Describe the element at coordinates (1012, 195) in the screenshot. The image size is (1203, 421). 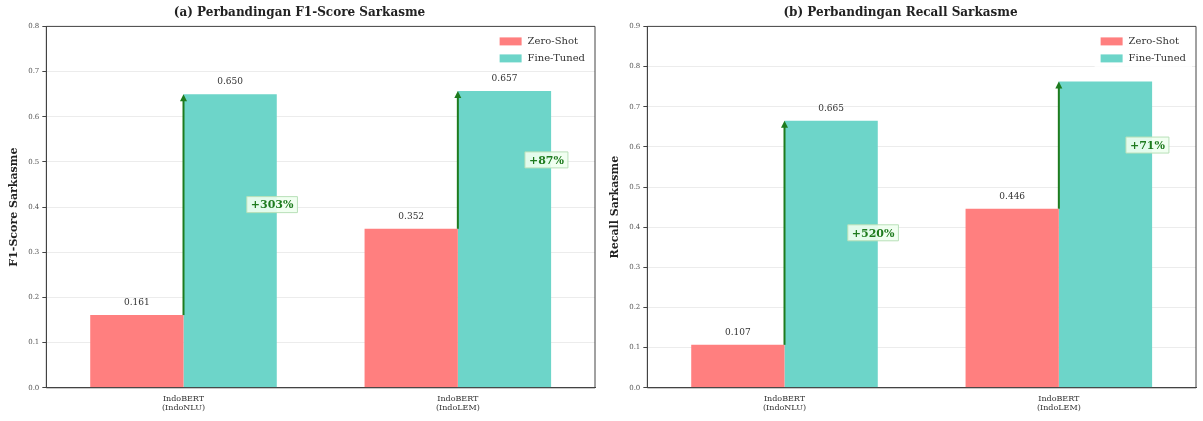
I see `data-label: 0.446` at that location.